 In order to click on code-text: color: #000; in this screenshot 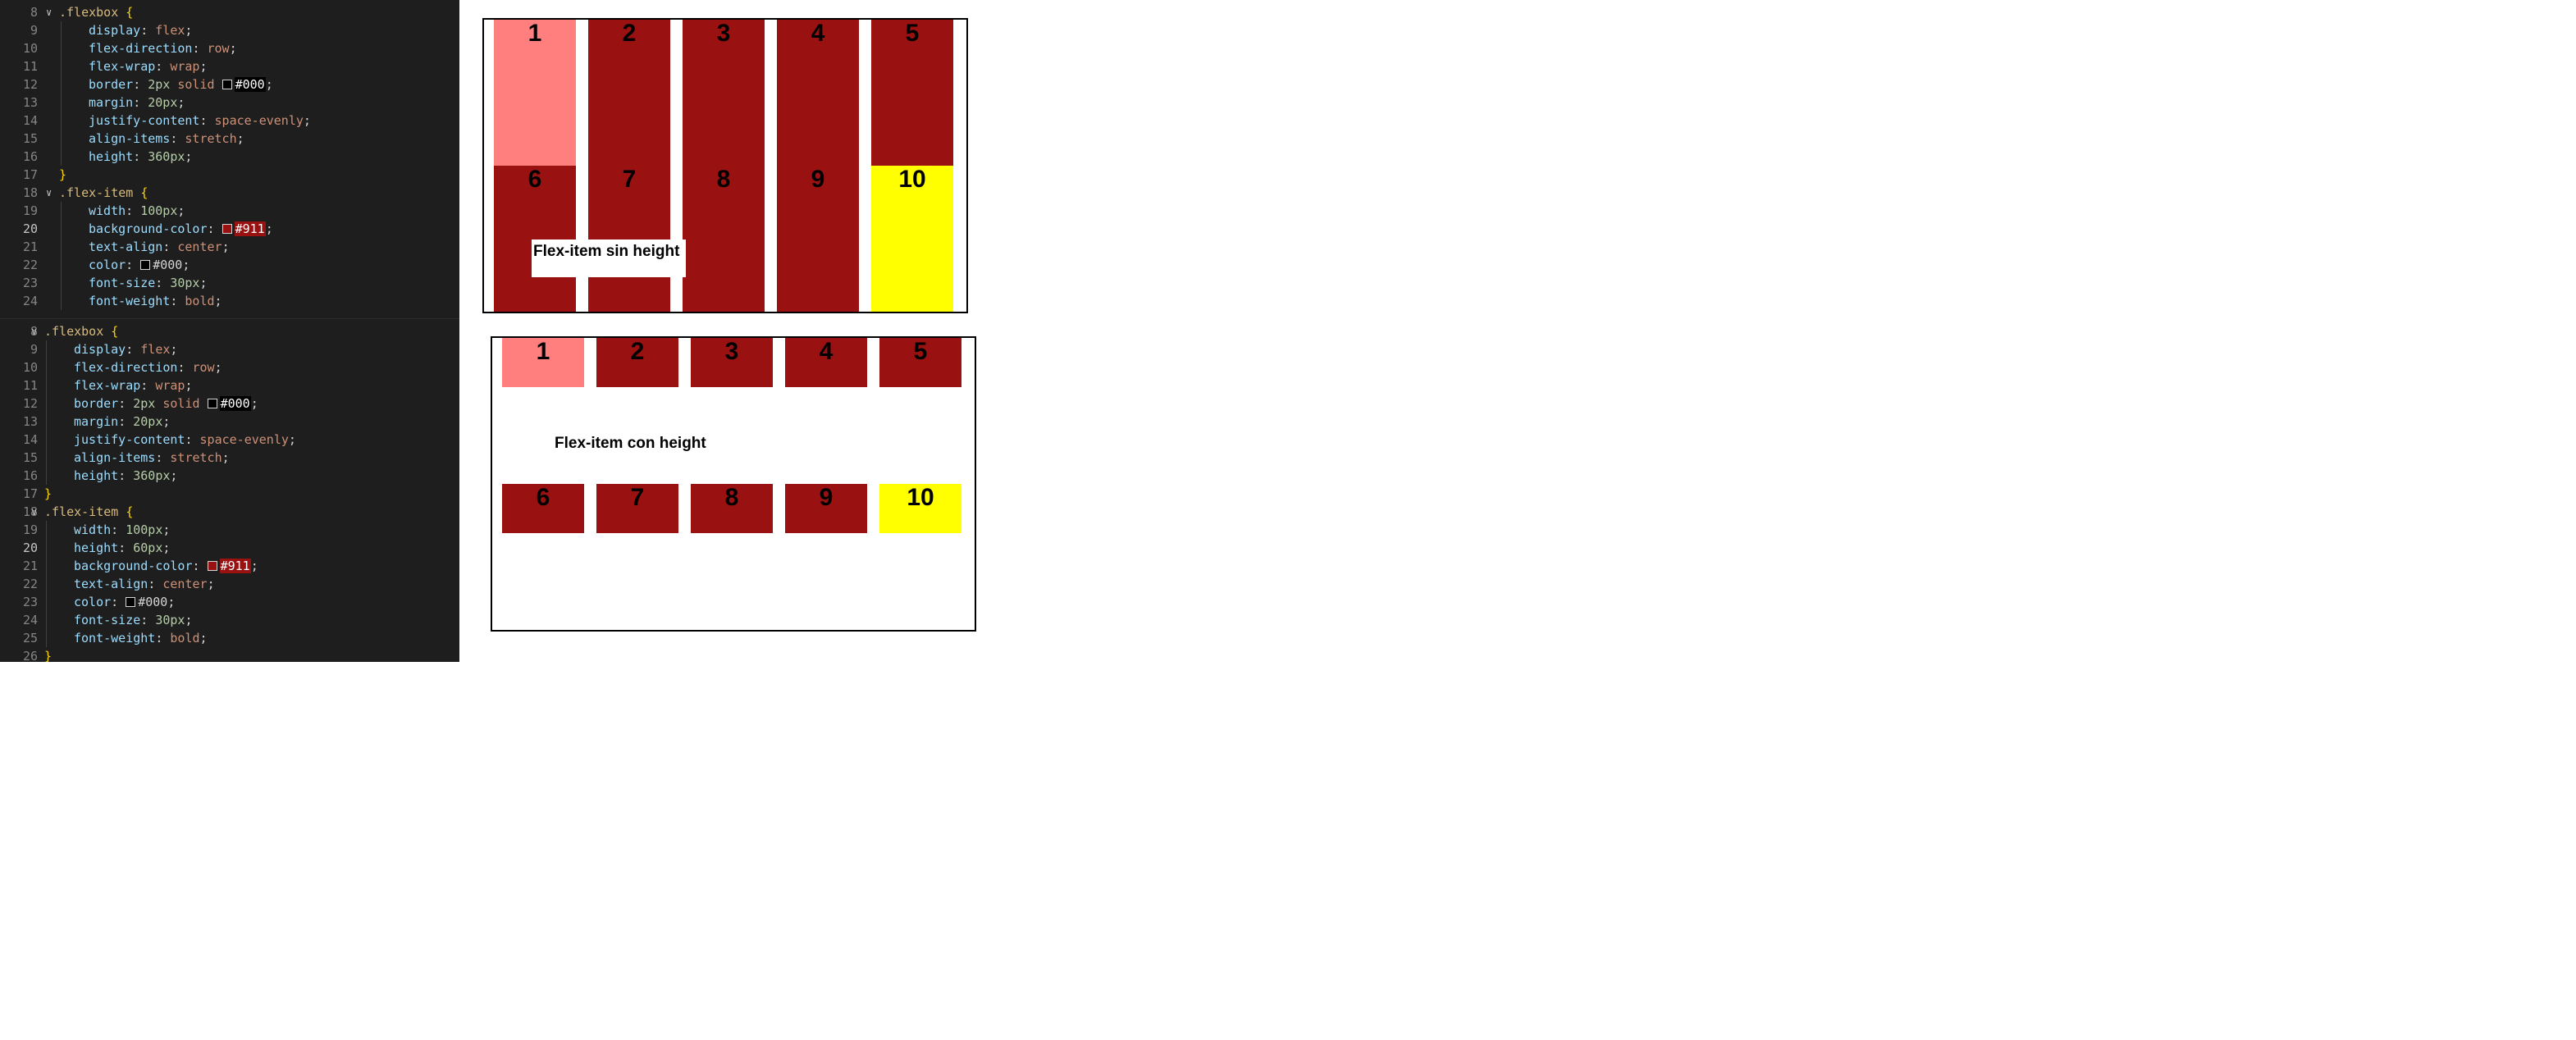, I will do `click(139, 265)`.